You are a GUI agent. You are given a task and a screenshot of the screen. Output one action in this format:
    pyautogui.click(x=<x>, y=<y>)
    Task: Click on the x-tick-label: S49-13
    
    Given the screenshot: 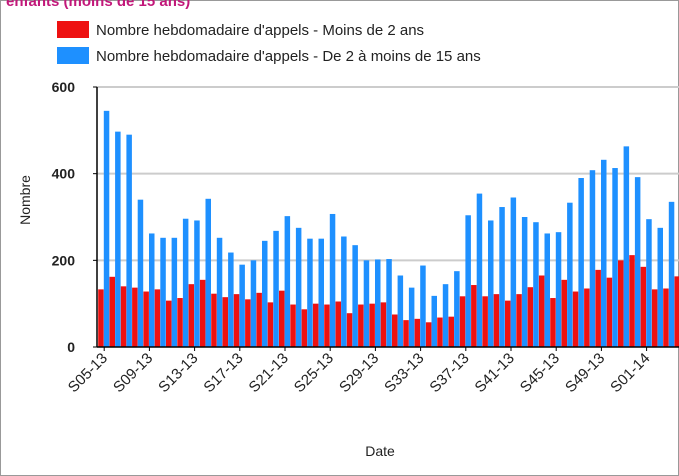 What is the action you would take?
    pyautogui.click(x=585, y=373)
    